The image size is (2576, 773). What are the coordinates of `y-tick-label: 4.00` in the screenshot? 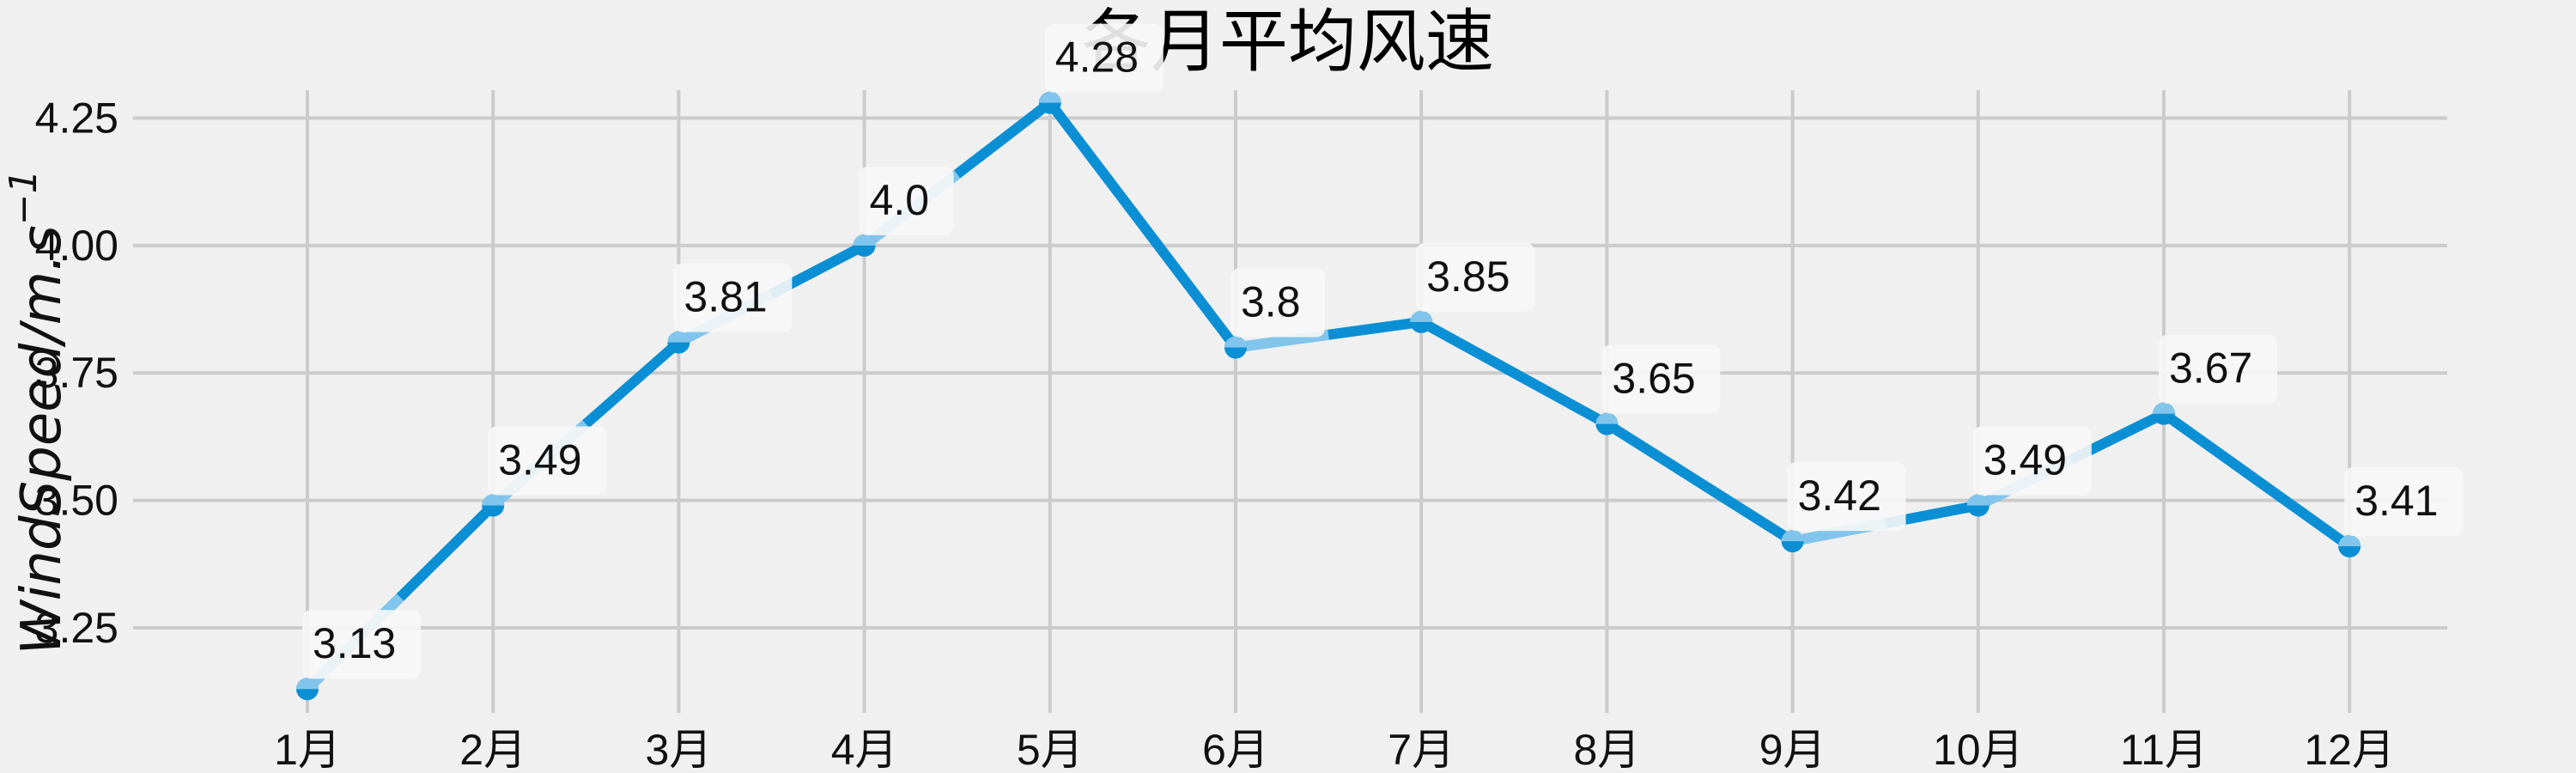 It's located at (77, 246).